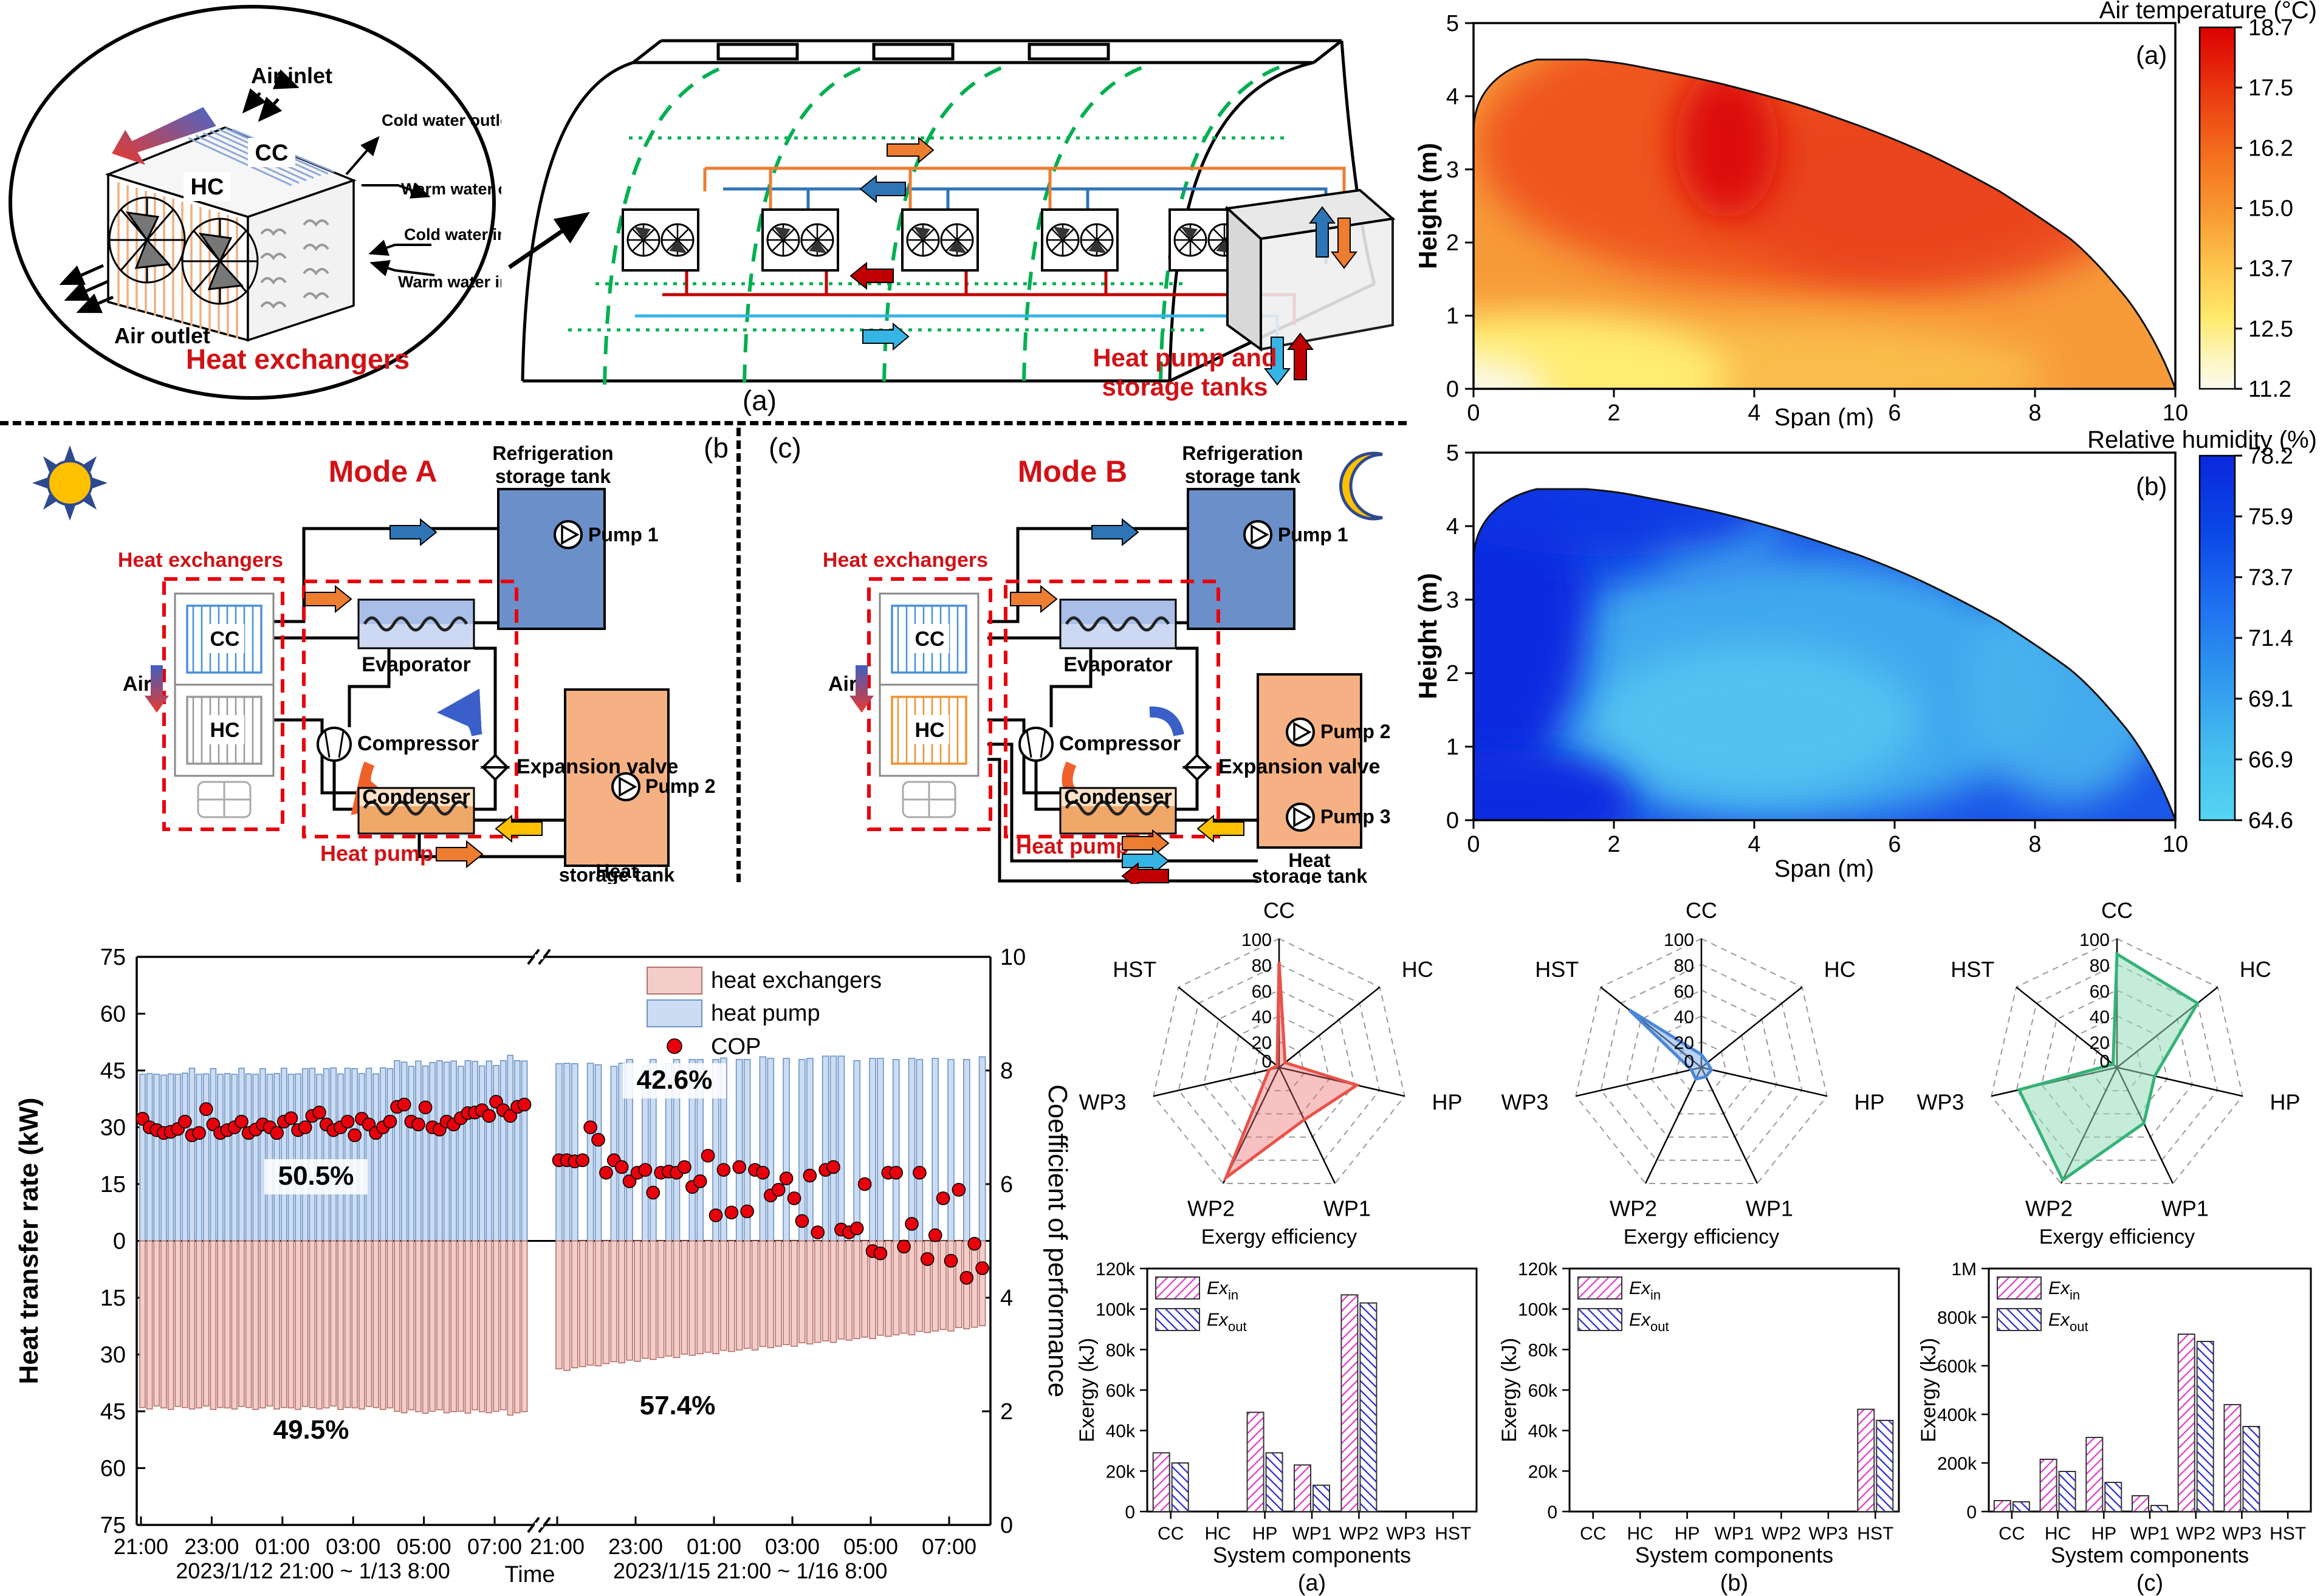 Image resolution: width=2323 pixels, height=1596 pixels. I want to click on pump1-icon-b, so click(1257, 534).